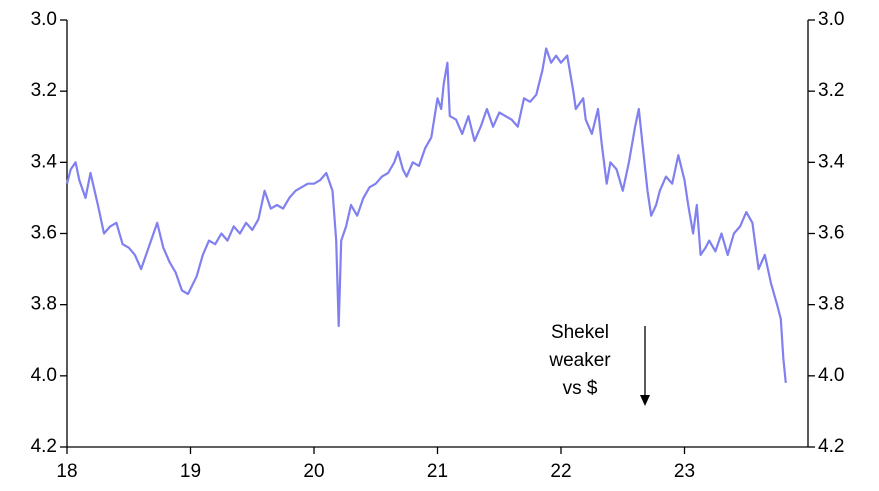 This screenshot has height=491, width=879. Describe the element at coordinates (831, 446) in the screenshot. I see `y2-tick-label: 4.2` at that location.